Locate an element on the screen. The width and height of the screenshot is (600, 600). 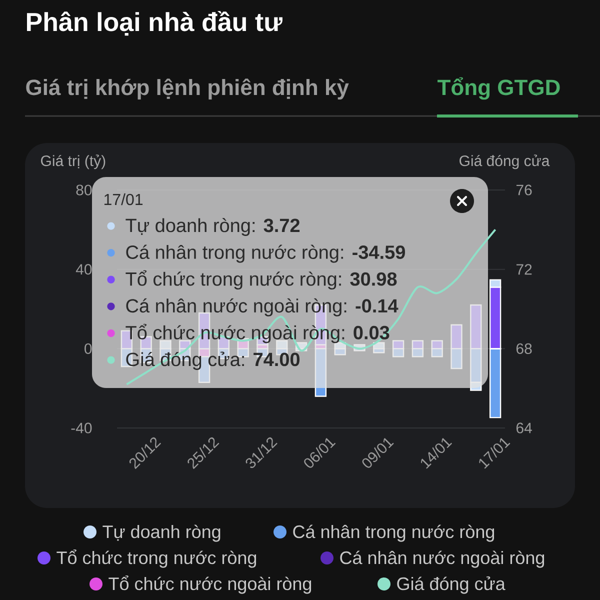
y-tick-label: -40 is located at coordinates (81, 428).